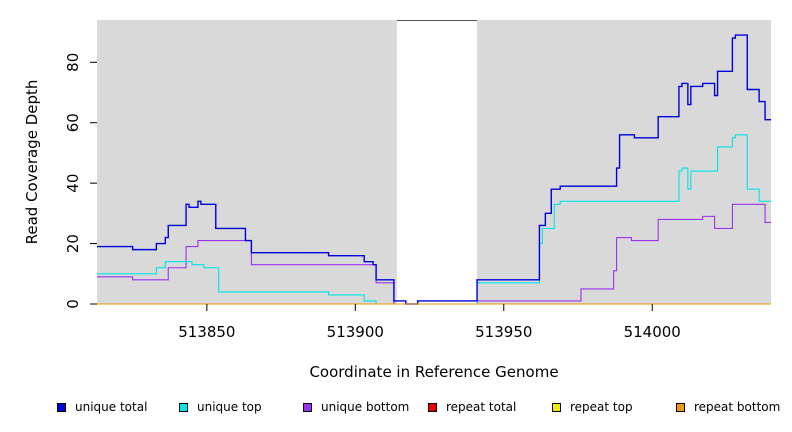 The width and height of the screenshot is (792, 432). I want to click on y-tick-label: 80, so click(73, 62).